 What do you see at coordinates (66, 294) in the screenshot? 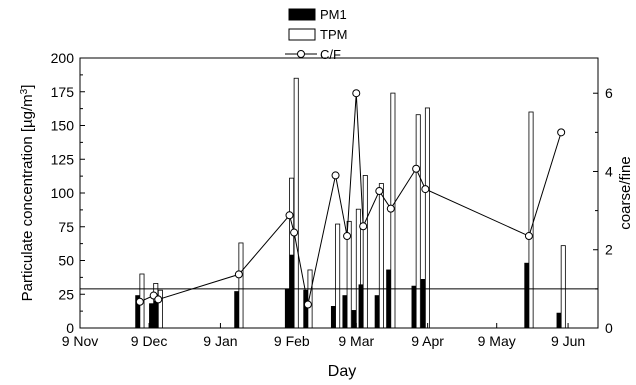
I see `y-tick-label-1: 25` at bounding box center [66, 294].